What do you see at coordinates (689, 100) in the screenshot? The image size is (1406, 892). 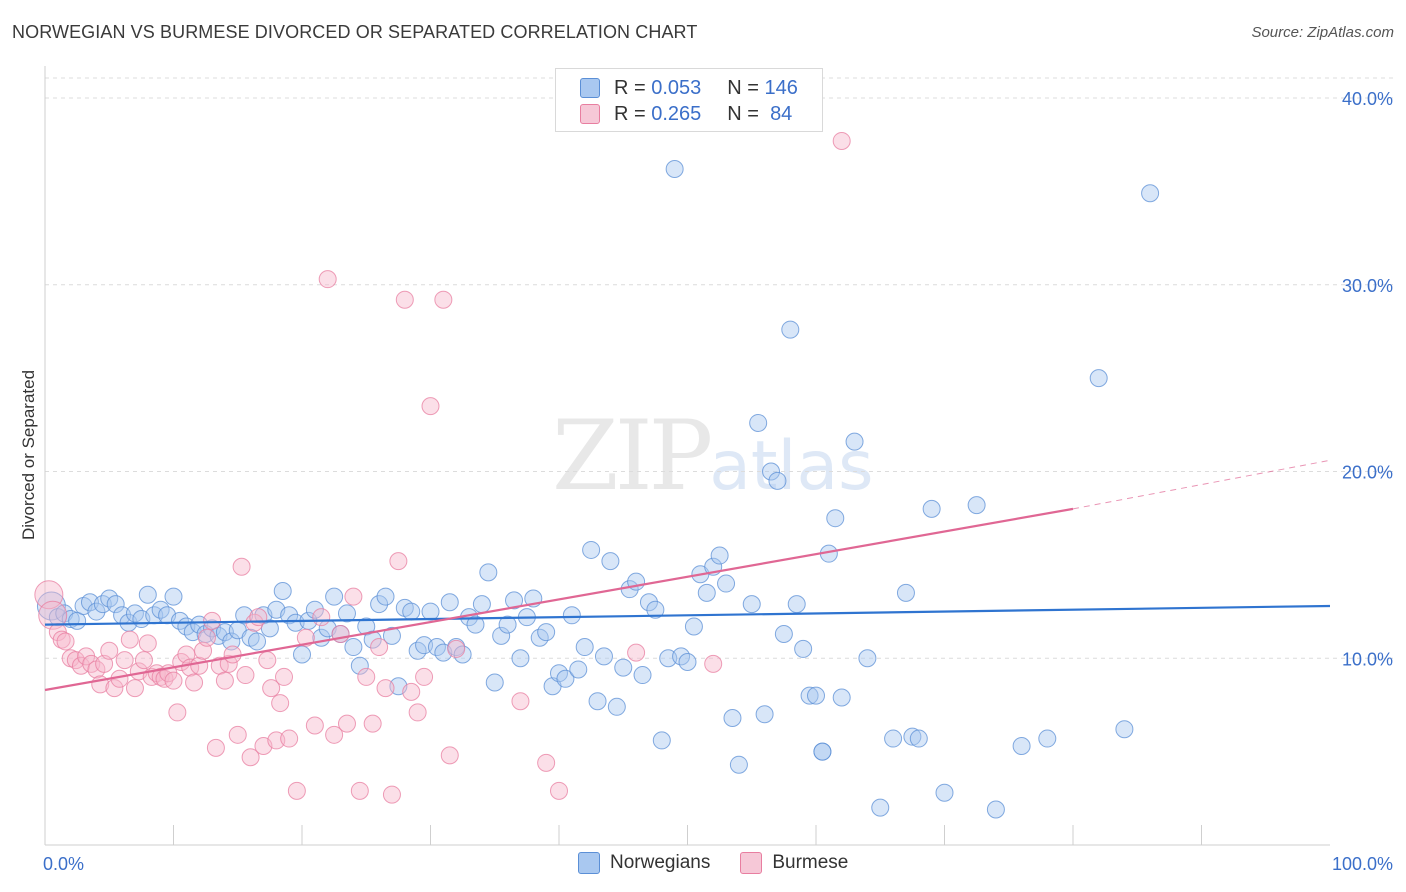 I see `correlation-legend: R = 0.053 N = 146 R = 0.265 N = 84` at bounding box center [689, 100].